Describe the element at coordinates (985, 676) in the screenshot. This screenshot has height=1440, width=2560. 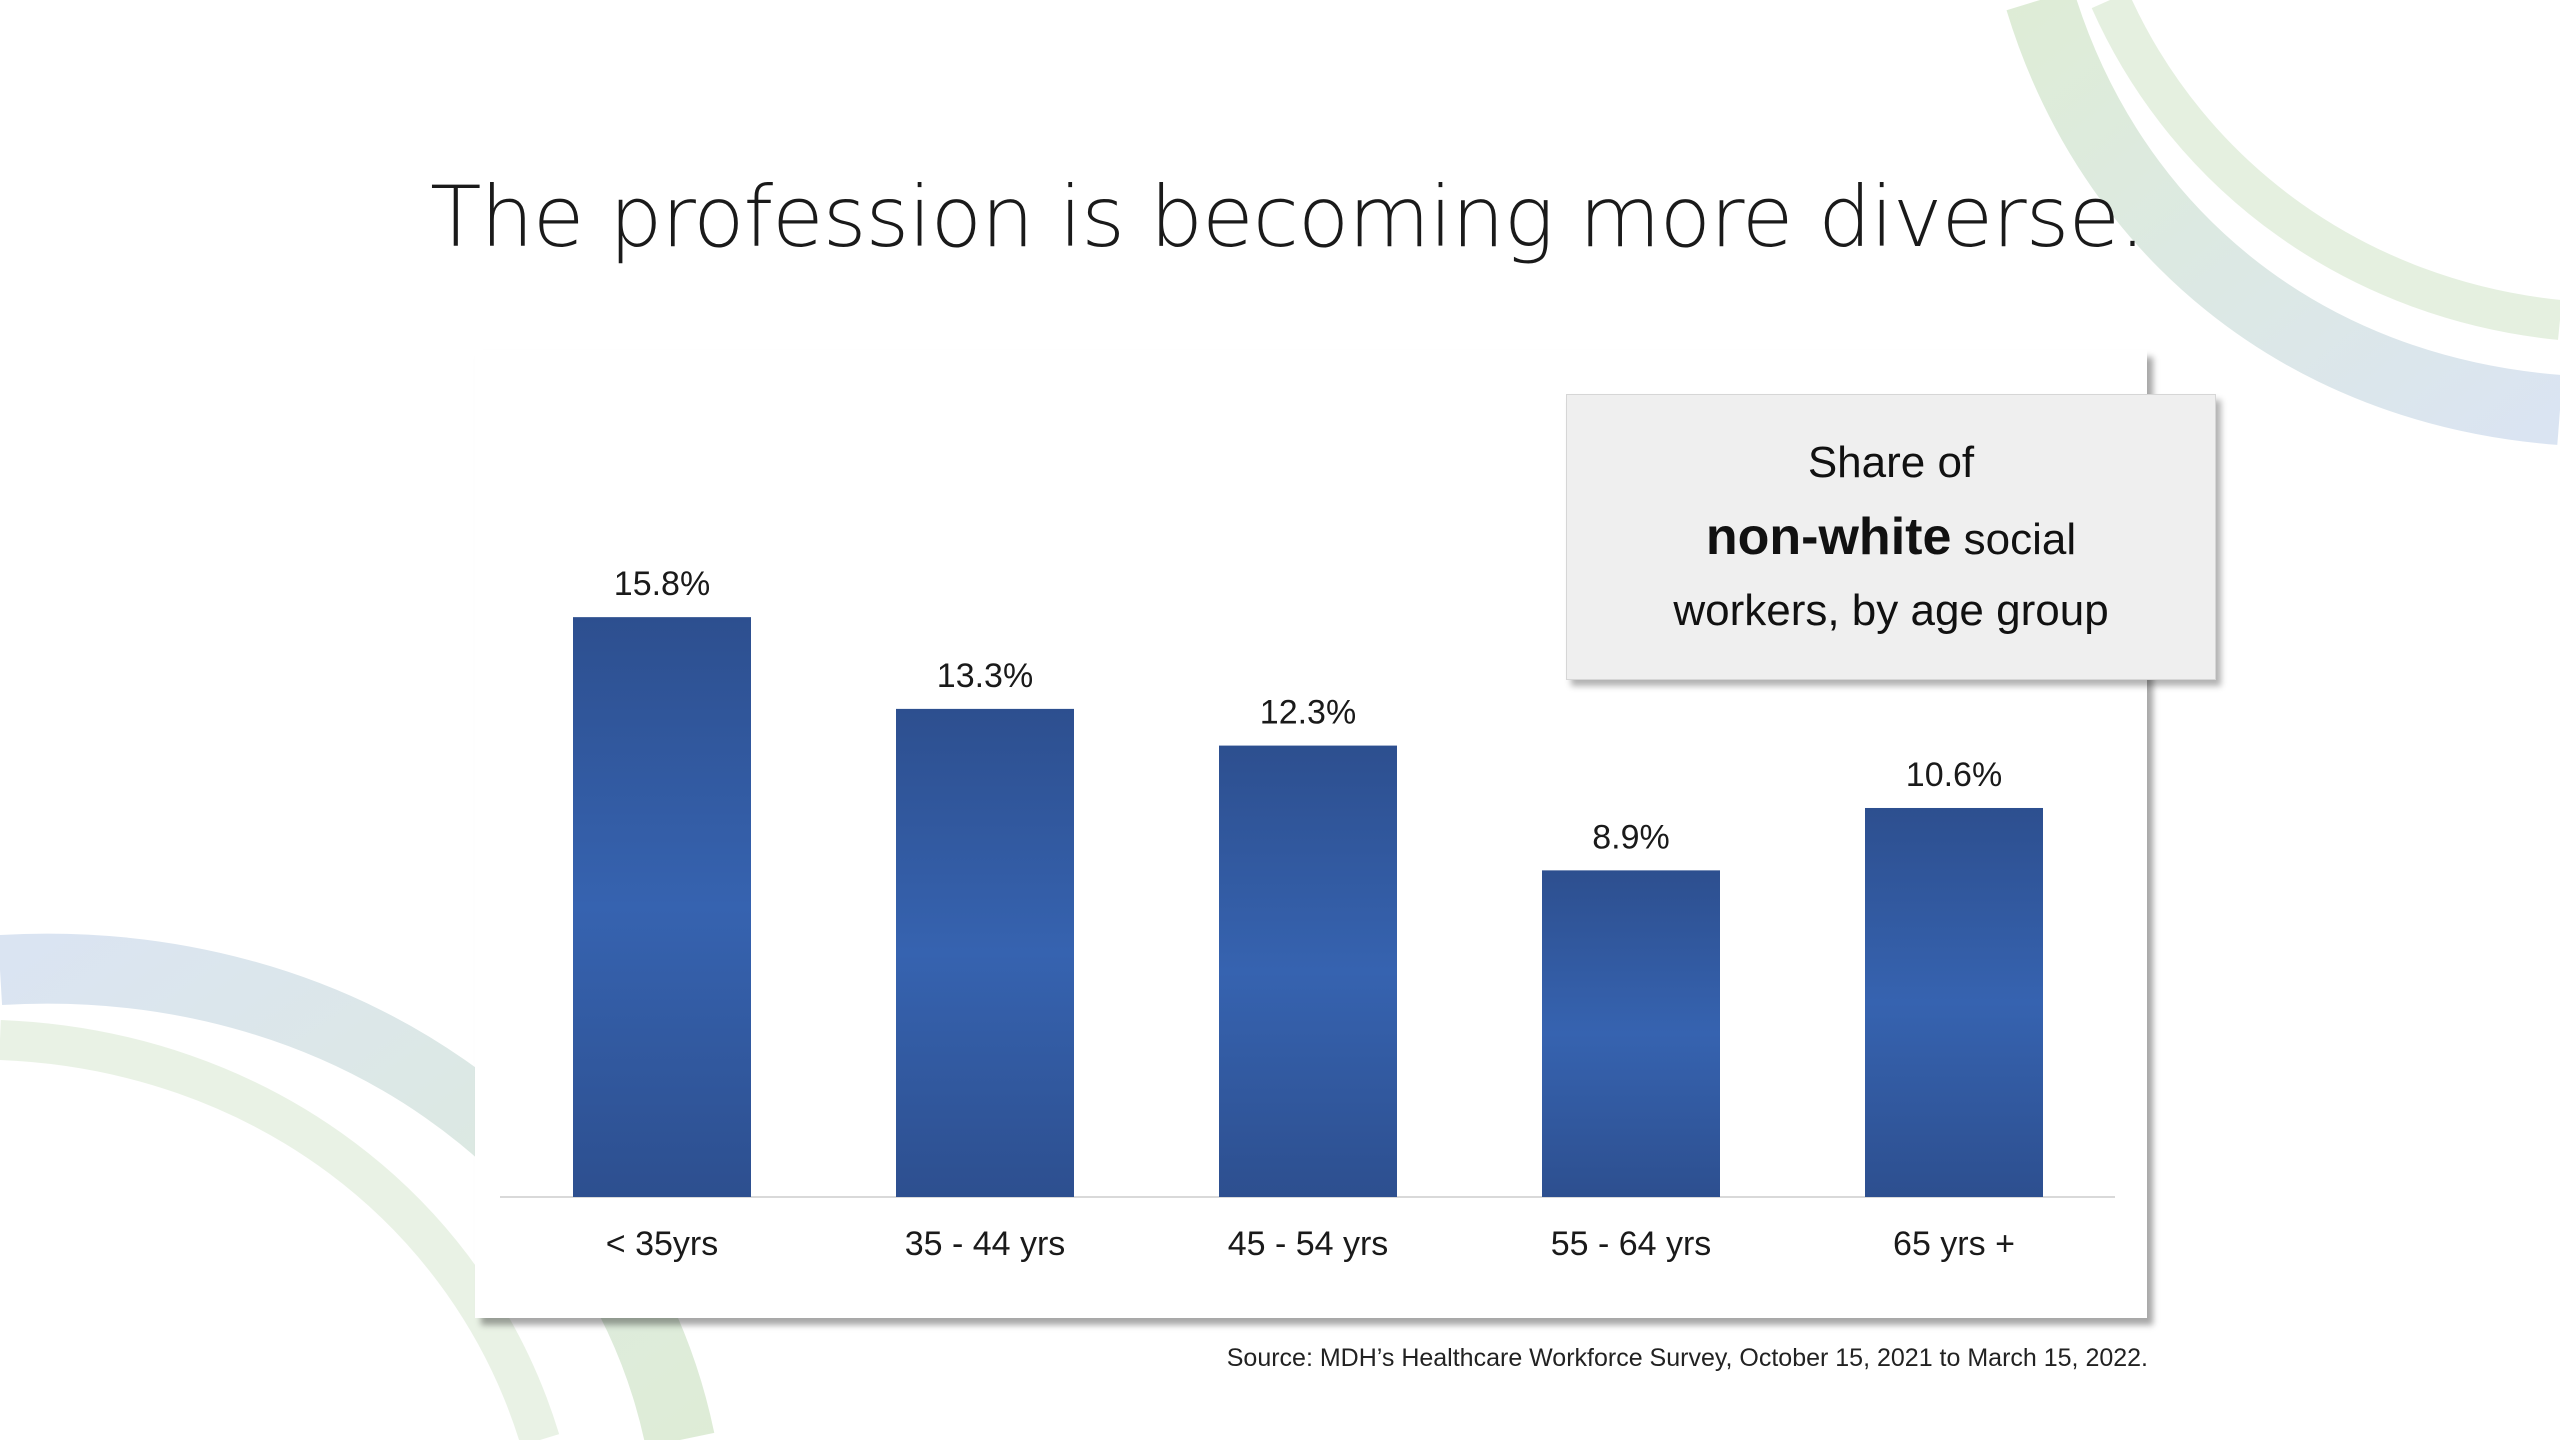
I see `bar-value-label-2: 13.3%` at that location.